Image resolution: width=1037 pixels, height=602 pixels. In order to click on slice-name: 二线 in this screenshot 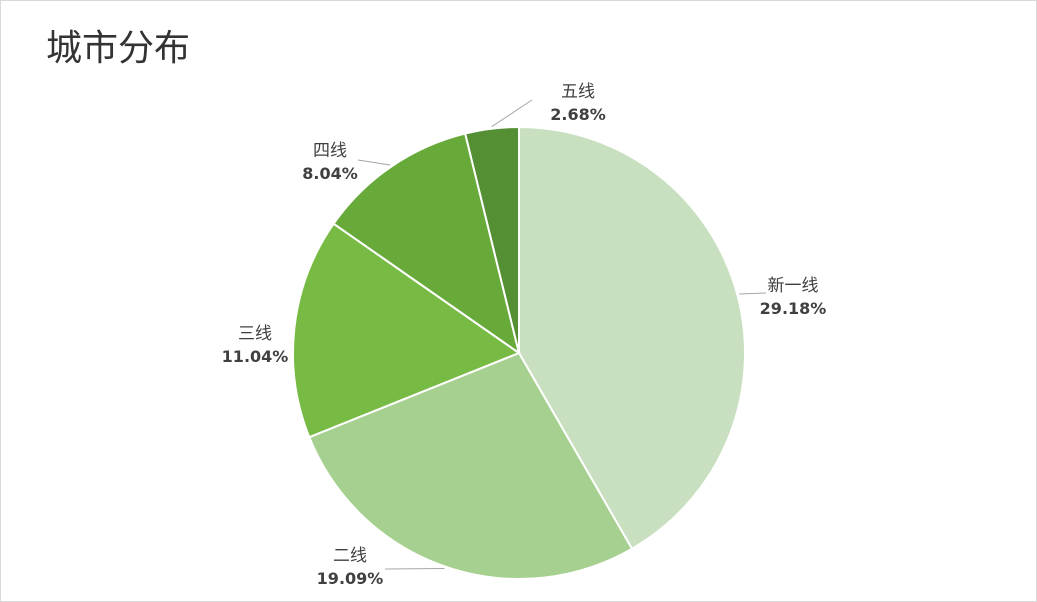, I will do `click(350, 556)`.